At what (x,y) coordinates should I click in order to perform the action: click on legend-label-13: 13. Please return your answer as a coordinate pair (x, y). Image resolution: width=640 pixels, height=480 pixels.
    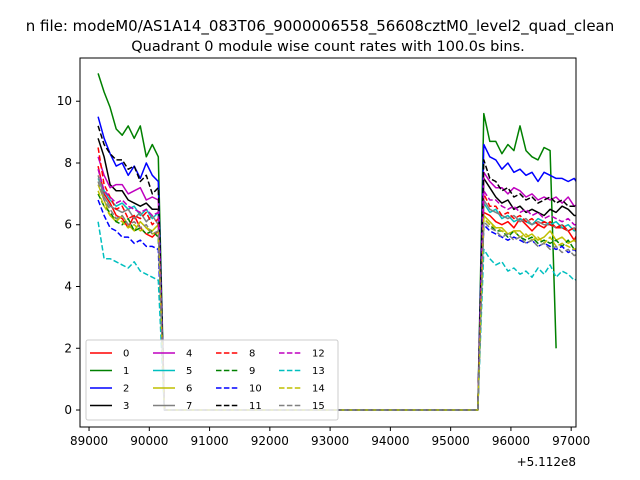
    Looking at the image, I should click on (318, 371).